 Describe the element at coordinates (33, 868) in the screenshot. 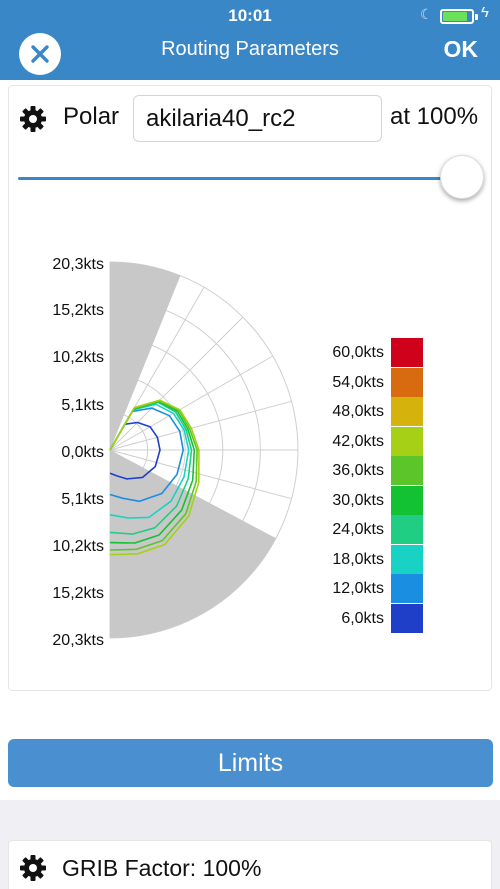

I see `grib-settings-gear-icon` at that location.